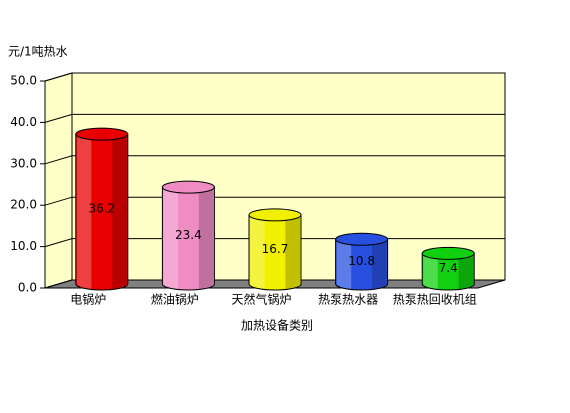 Image resolution: width=570 pixels, height=413 pixels. Describe the element at coordinates (448, 268) in the screenshot. I see `value-label: 7.4` at that location.